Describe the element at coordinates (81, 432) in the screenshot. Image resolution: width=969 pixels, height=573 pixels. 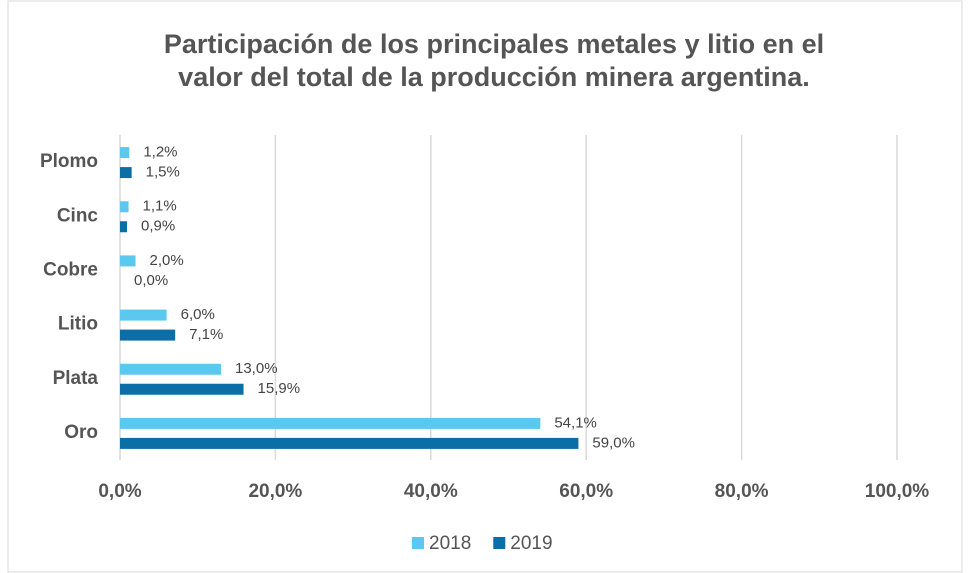
I see `y-tick-label: Oro` at that location.